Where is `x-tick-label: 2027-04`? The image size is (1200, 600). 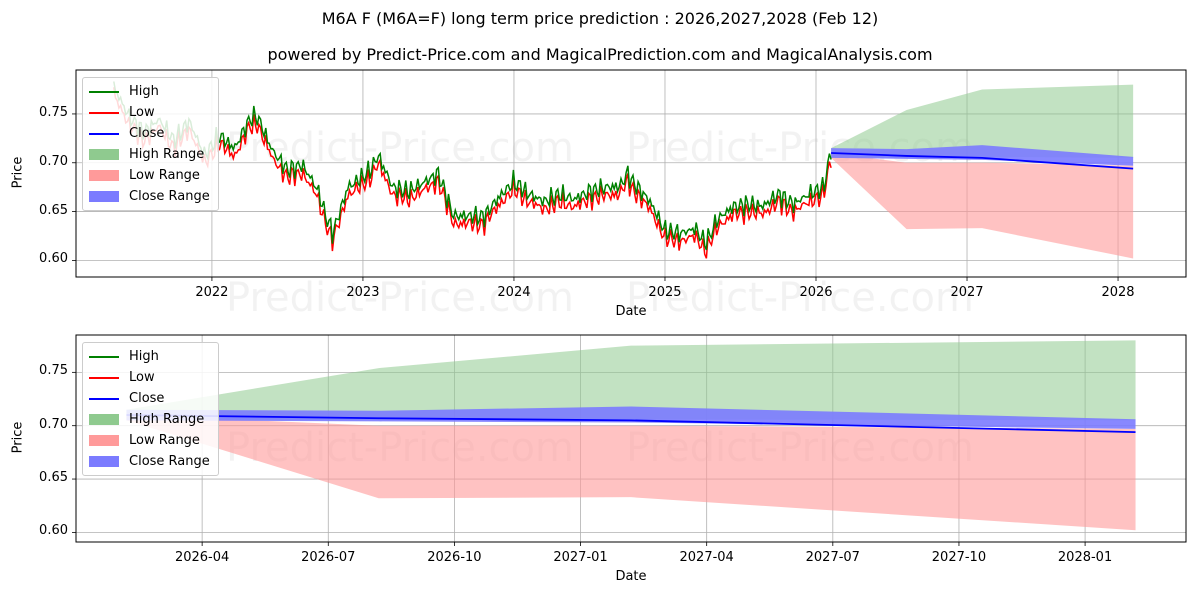 x-tick-label: 2027-04 is located at coordinates (706, 557).